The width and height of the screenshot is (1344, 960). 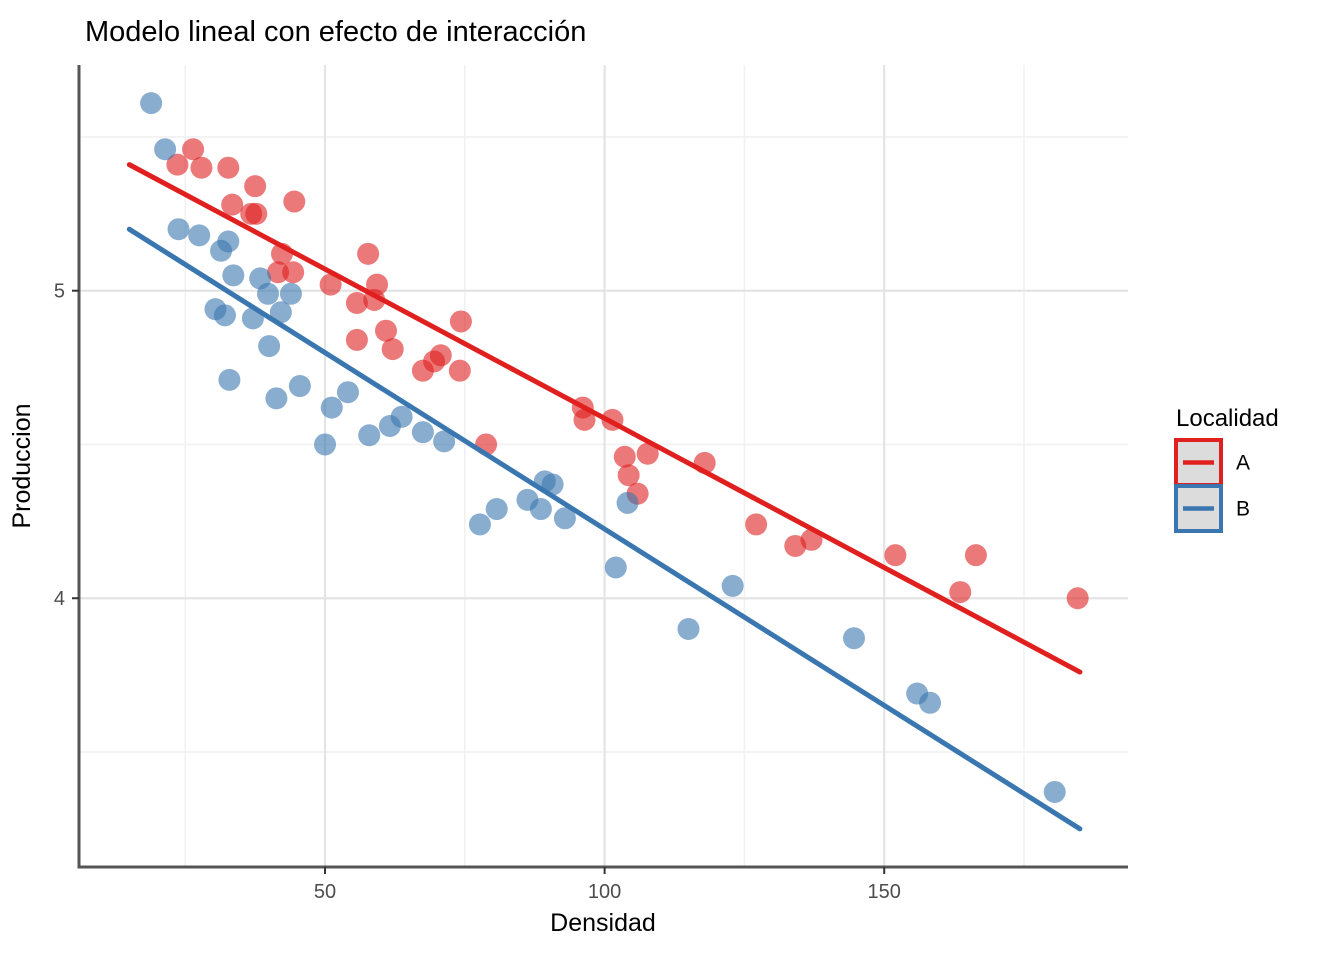 What do you see at coordinates (59, 292) in the screenshot?
I see `y-tick-label: 5` at bounding box center [59, 292].